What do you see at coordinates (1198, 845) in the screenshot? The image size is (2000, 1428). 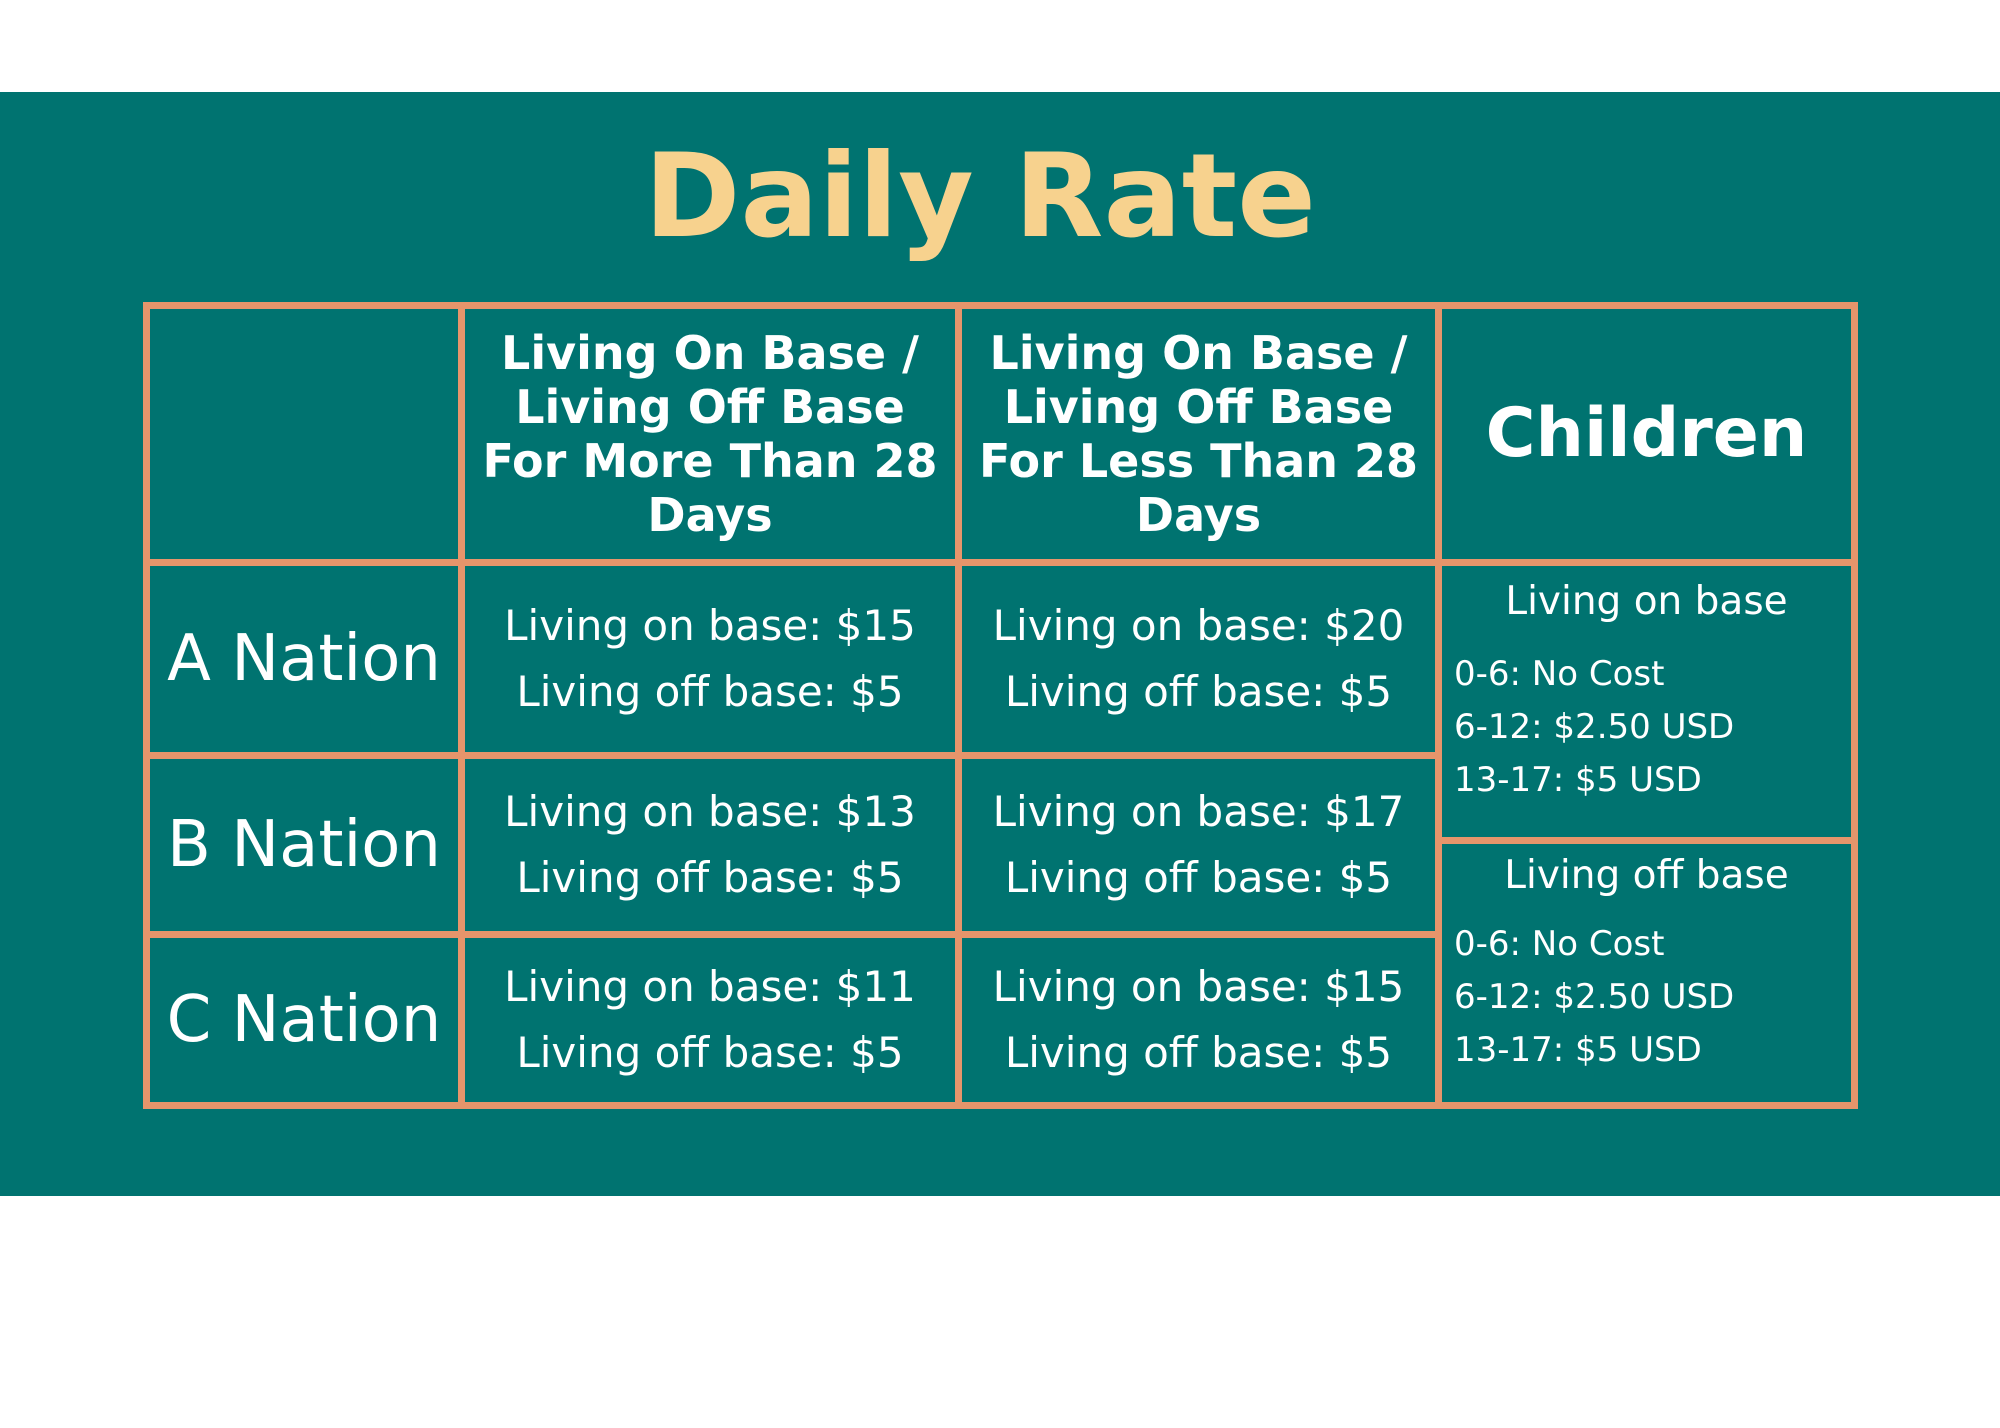 I see `rate-cell-b-less: Living on base: $17 Living off base: $5` at bounding box center [1198, 845].